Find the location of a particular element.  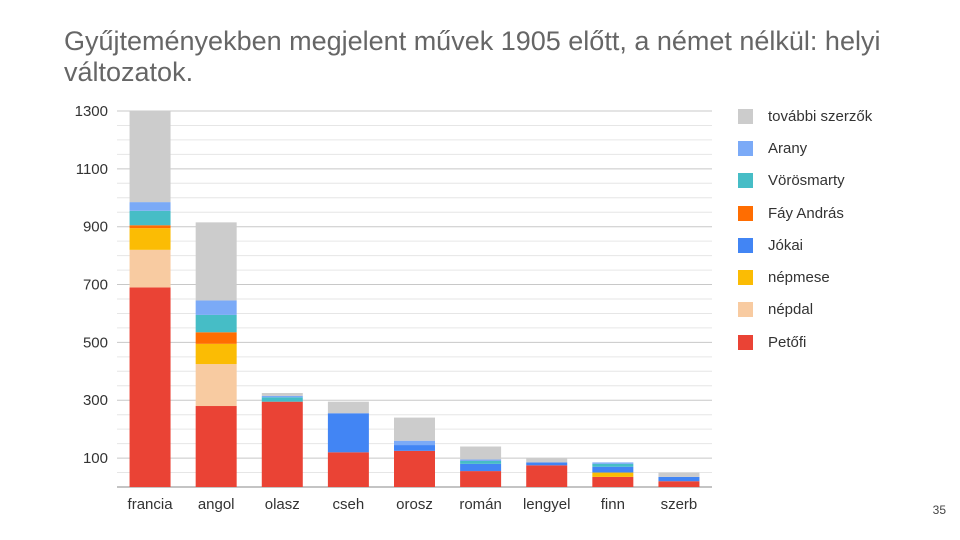

y-tick-label: 500 is located at coordinates (95, 342).